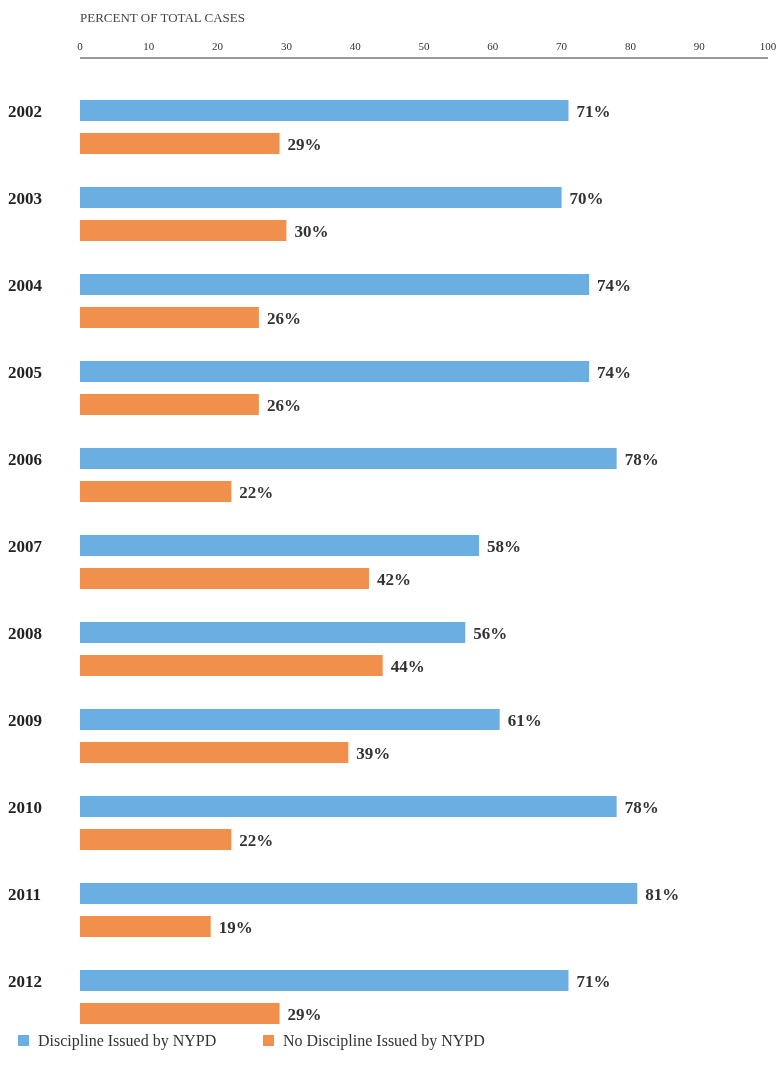 This screenshot has height=1074, width=784. Describe the element at coordinates (162, 17) in the screenshot. I see `x-axis-title: PERCENT OF TOTAL CASES` at that location.